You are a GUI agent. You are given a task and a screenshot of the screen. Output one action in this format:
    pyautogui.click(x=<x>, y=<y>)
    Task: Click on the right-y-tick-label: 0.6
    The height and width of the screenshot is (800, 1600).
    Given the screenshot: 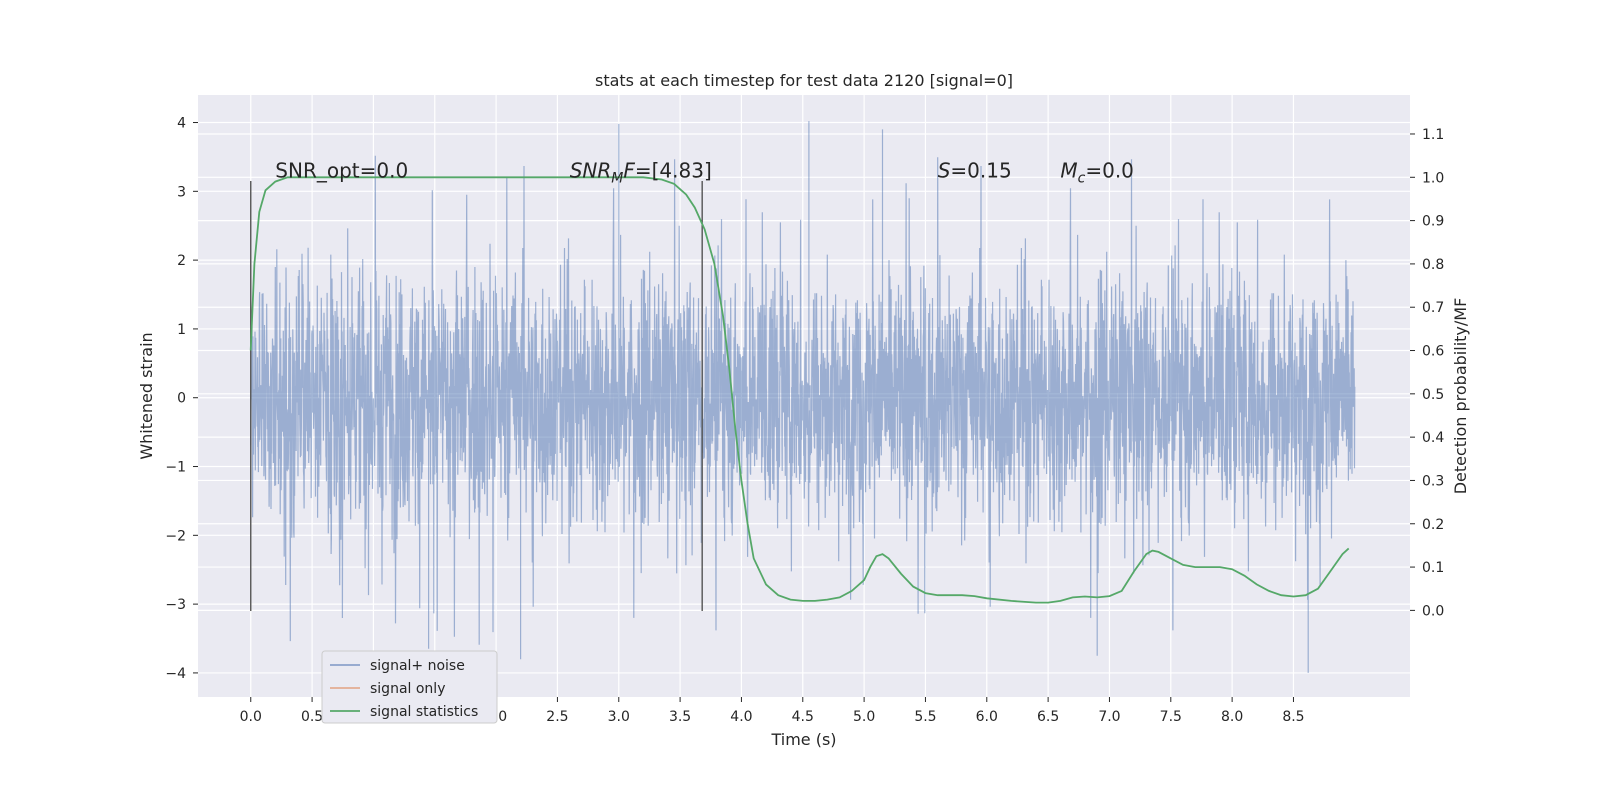 What is the action you would take?
    pyautogui.click(x=1433, y=352)
    